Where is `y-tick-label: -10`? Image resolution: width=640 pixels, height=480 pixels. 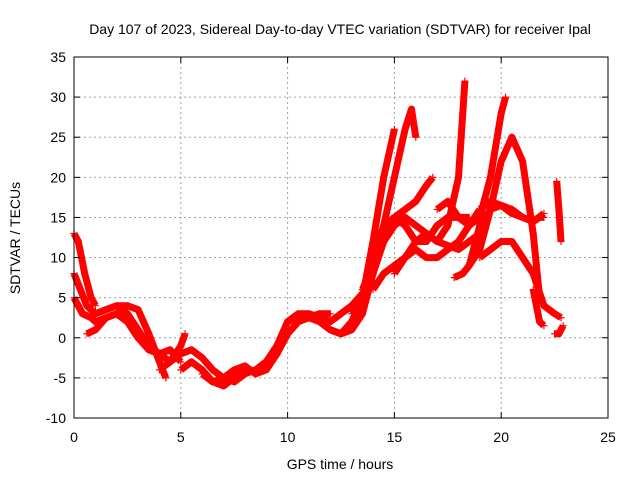 y-tick-label: -10 is located at coordinates (56, 418).